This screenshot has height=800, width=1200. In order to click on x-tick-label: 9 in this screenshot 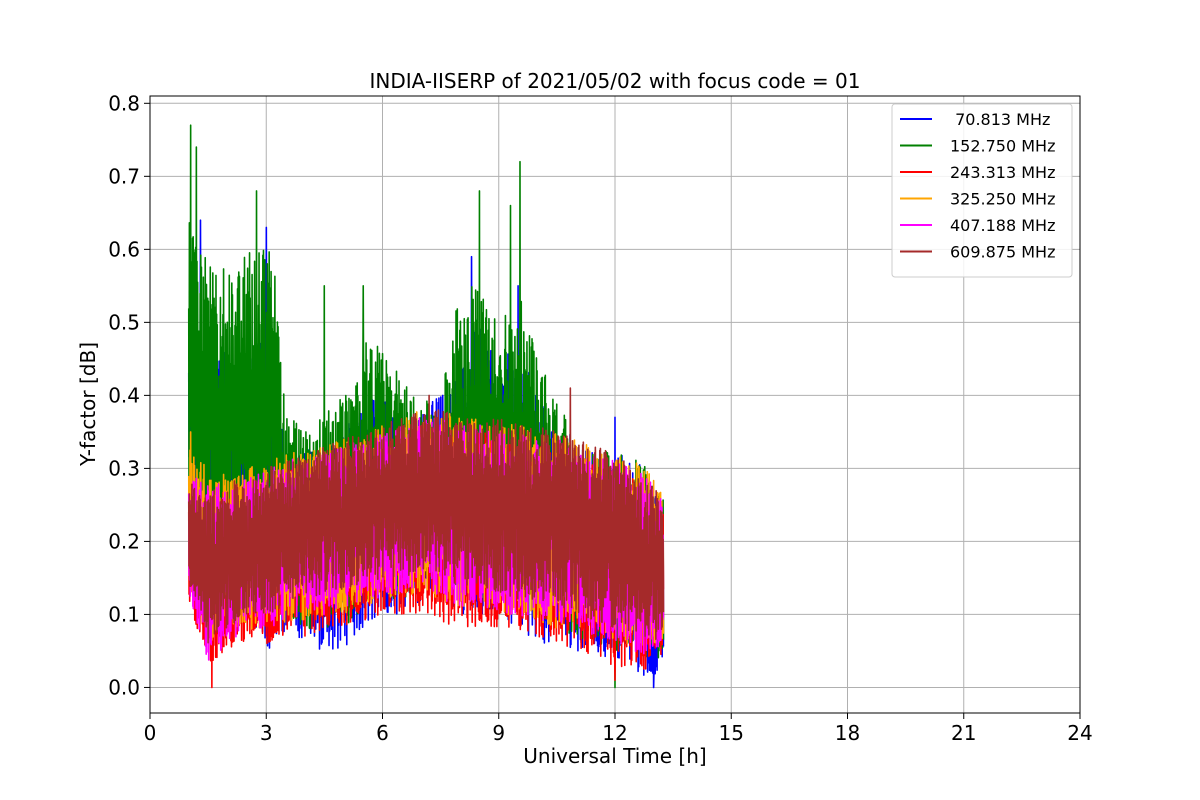, I will do `click(498, 733)`.